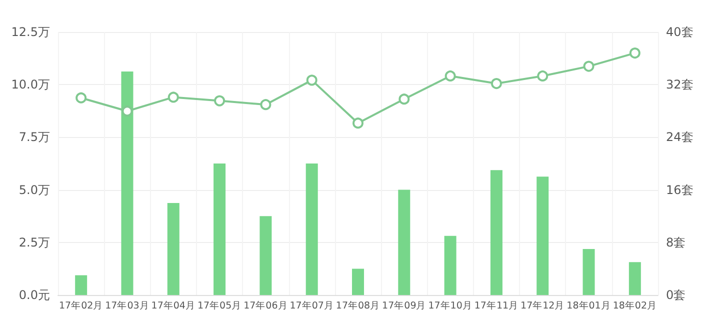 This screenshot has height=331, width=710. Describe the element at coordinates (676, 295) in the screenshot. I see `y2-tick-label: 0套` at that location.